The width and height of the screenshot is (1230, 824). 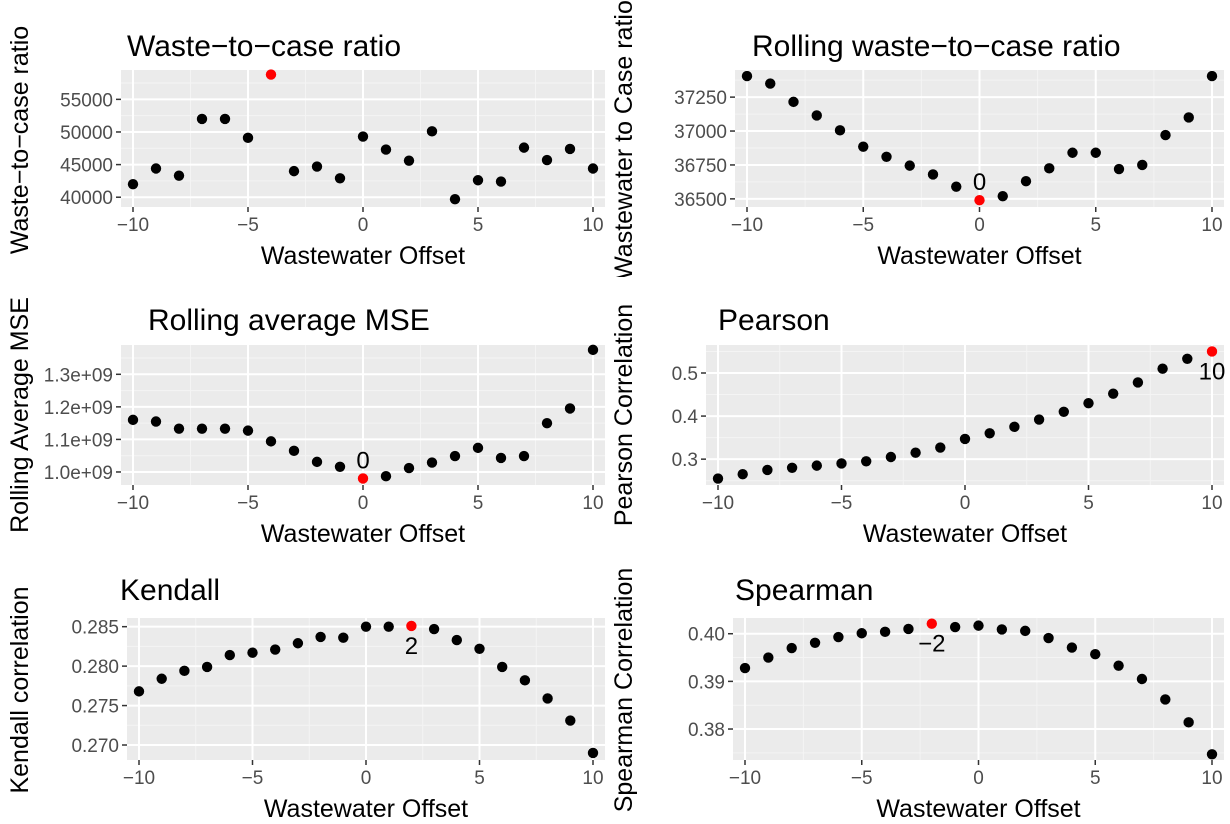 I want to click on y-axis-label-group: Spearman Correlation, so click(x=624, y=690).